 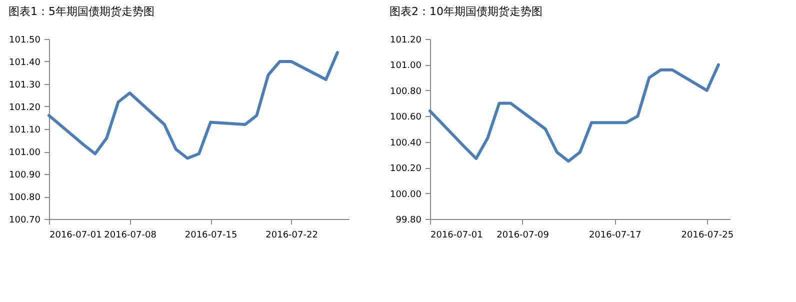 What do you see at coordinates (25, 131) in the screenshot?
I see `y-tick-label: 101.10` at bounding box center [25, 131].